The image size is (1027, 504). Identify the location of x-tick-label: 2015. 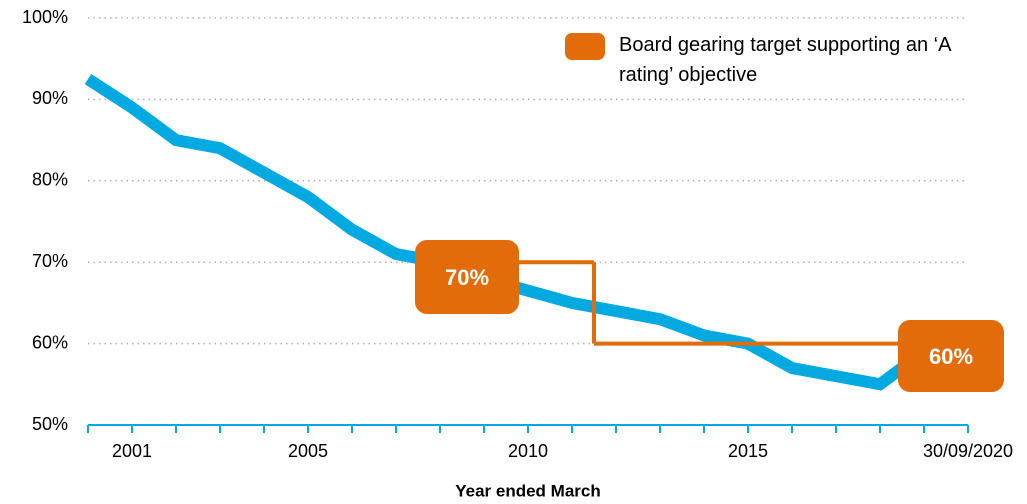
(748, 451).